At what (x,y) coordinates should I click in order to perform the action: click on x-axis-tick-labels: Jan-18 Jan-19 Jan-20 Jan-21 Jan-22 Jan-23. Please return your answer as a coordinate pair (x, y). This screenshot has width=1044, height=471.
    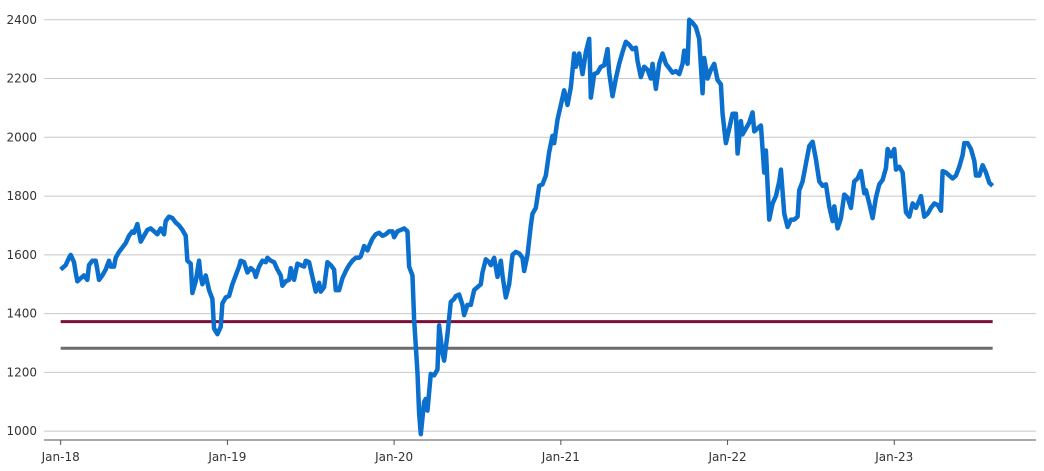
    Looking at the image, I should click on (477, 457).